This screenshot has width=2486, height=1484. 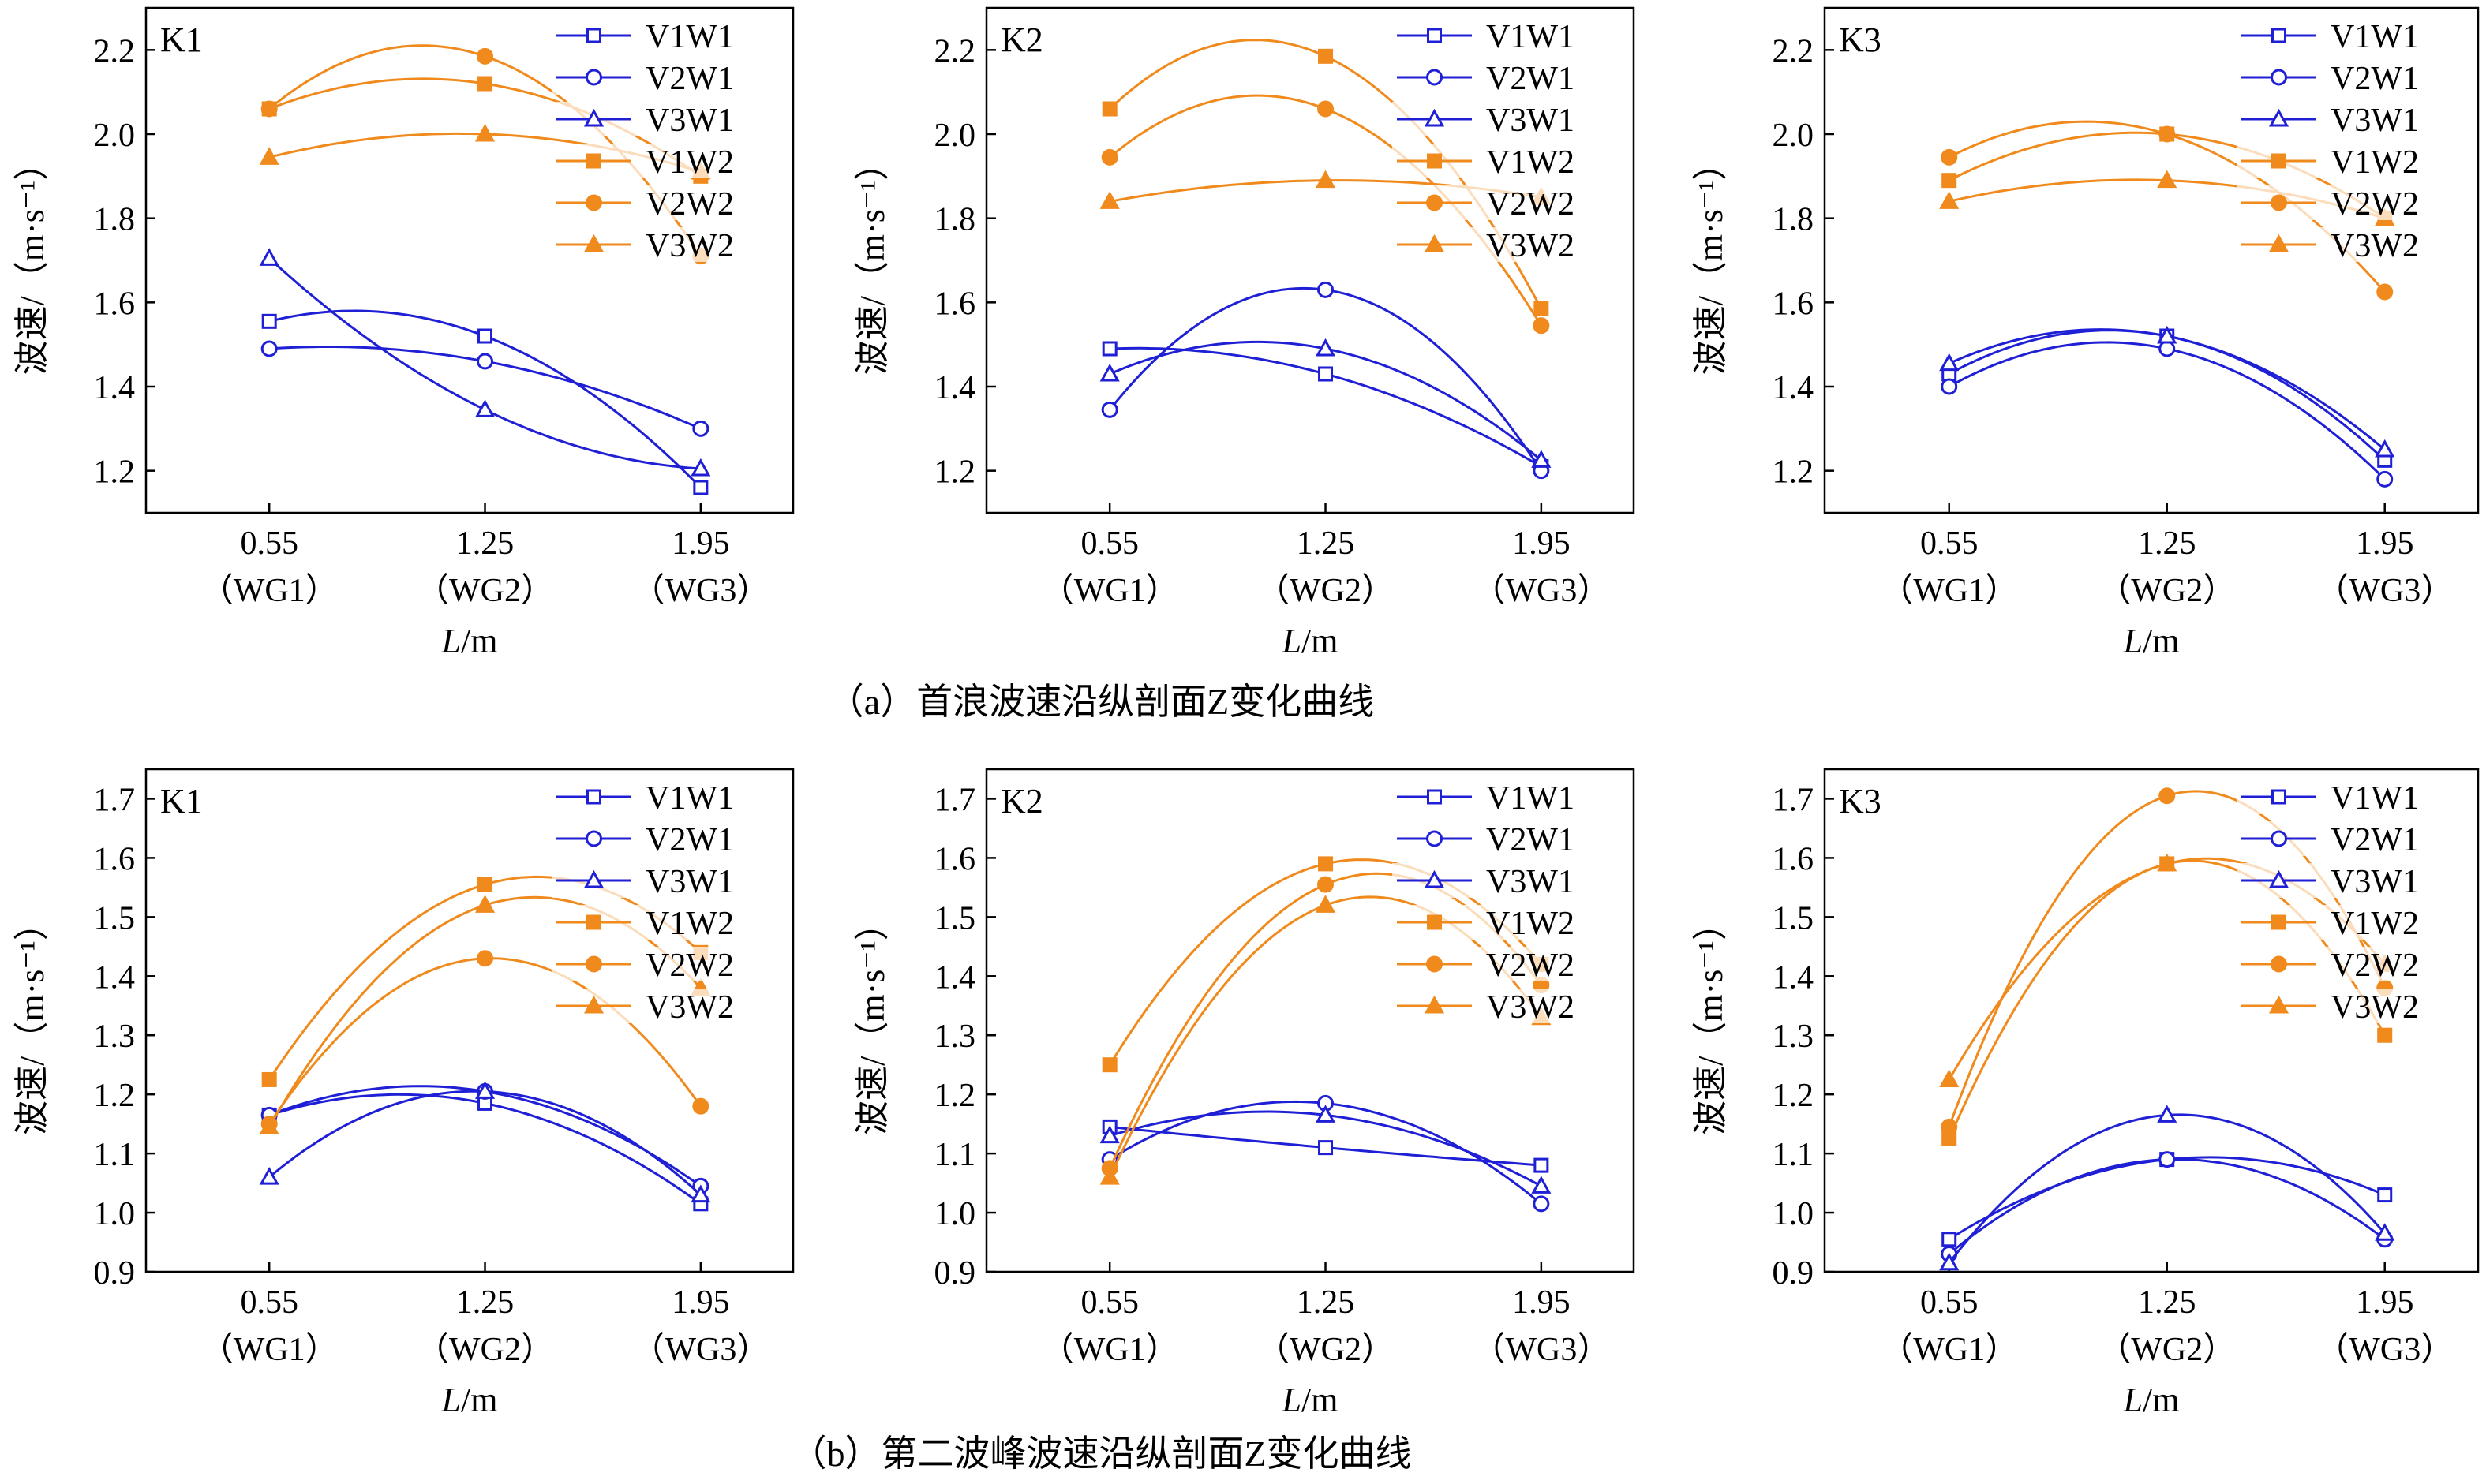 What do you see at coordinates (955, 136) in the screenshot?
I see `y-tick-label: 2.0` at bounding box center [955, 136].